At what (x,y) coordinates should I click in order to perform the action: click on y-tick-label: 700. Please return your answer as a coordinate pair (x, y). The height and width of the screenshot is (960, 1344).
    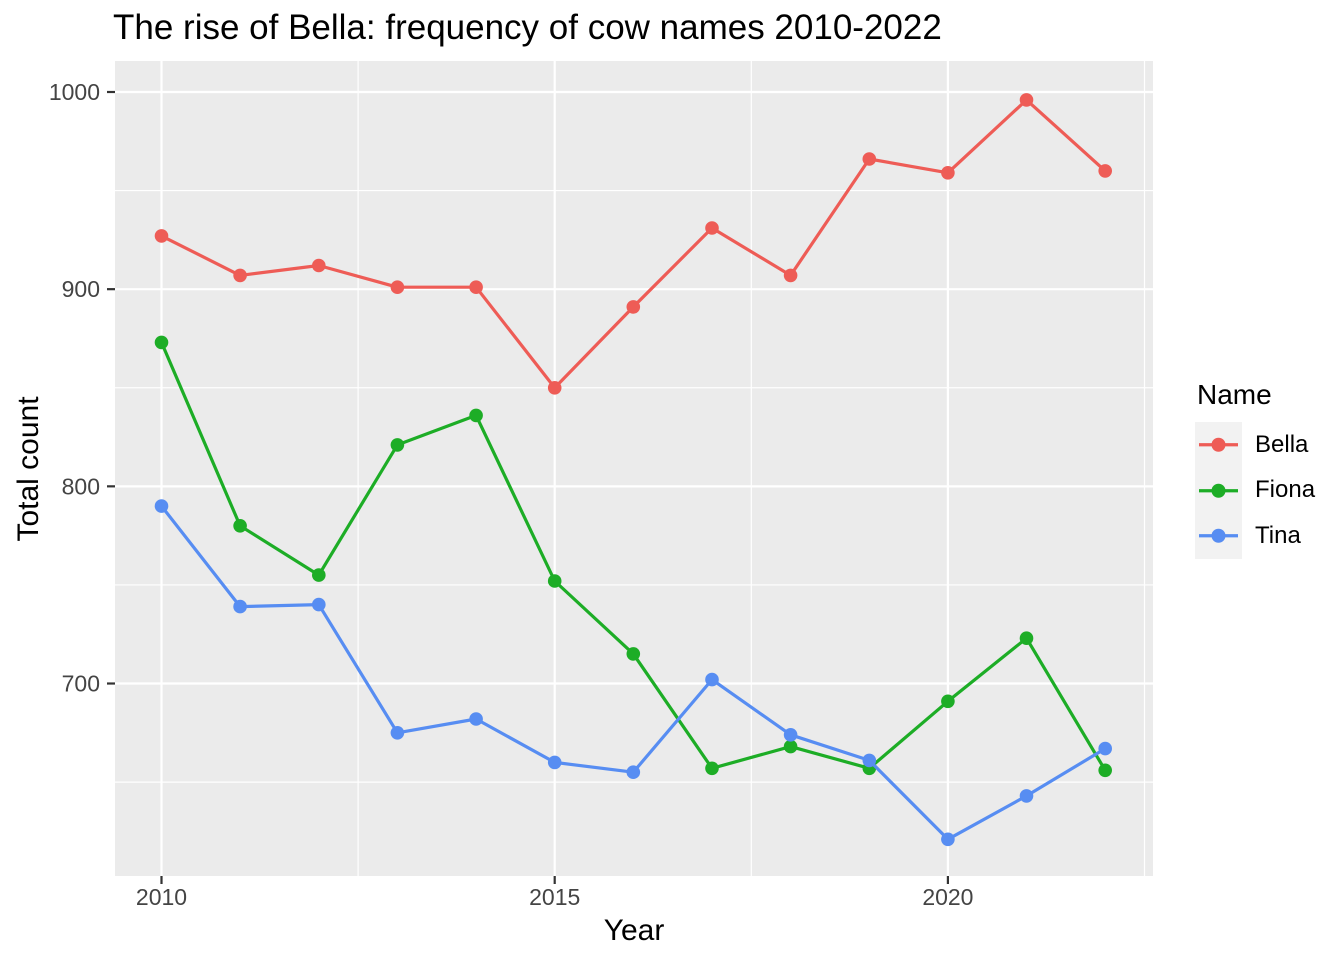
    Looking at the image, I should click on (81, 684).